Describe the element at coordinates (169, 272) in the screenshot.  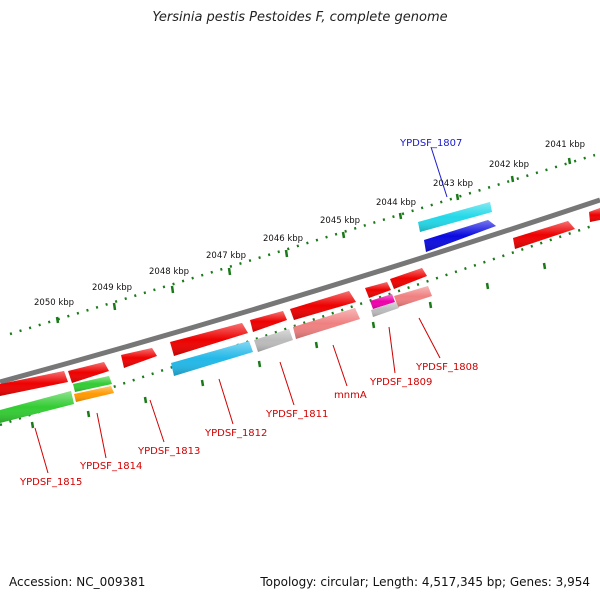
I see `tick-label: 2048 kbp` at that location.